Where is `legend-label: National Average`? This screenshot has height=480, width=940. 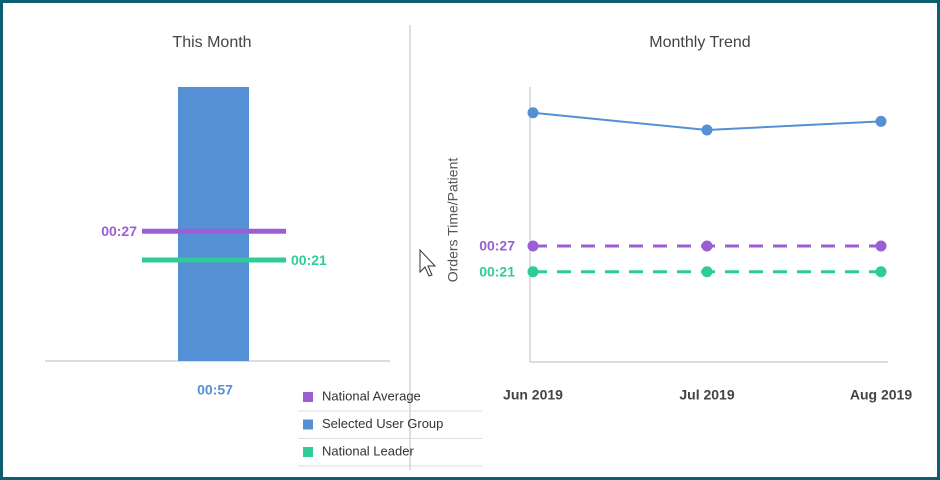
legend-label: National Average is located at coordinates (371, 395).